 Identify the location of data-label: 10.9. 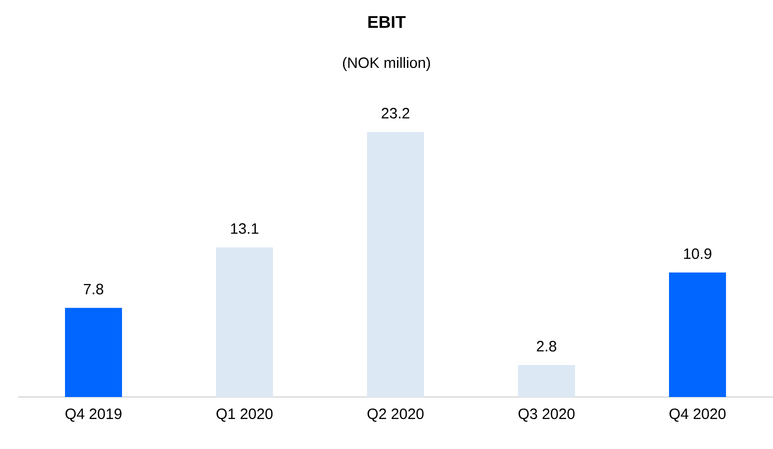
(698, 253).